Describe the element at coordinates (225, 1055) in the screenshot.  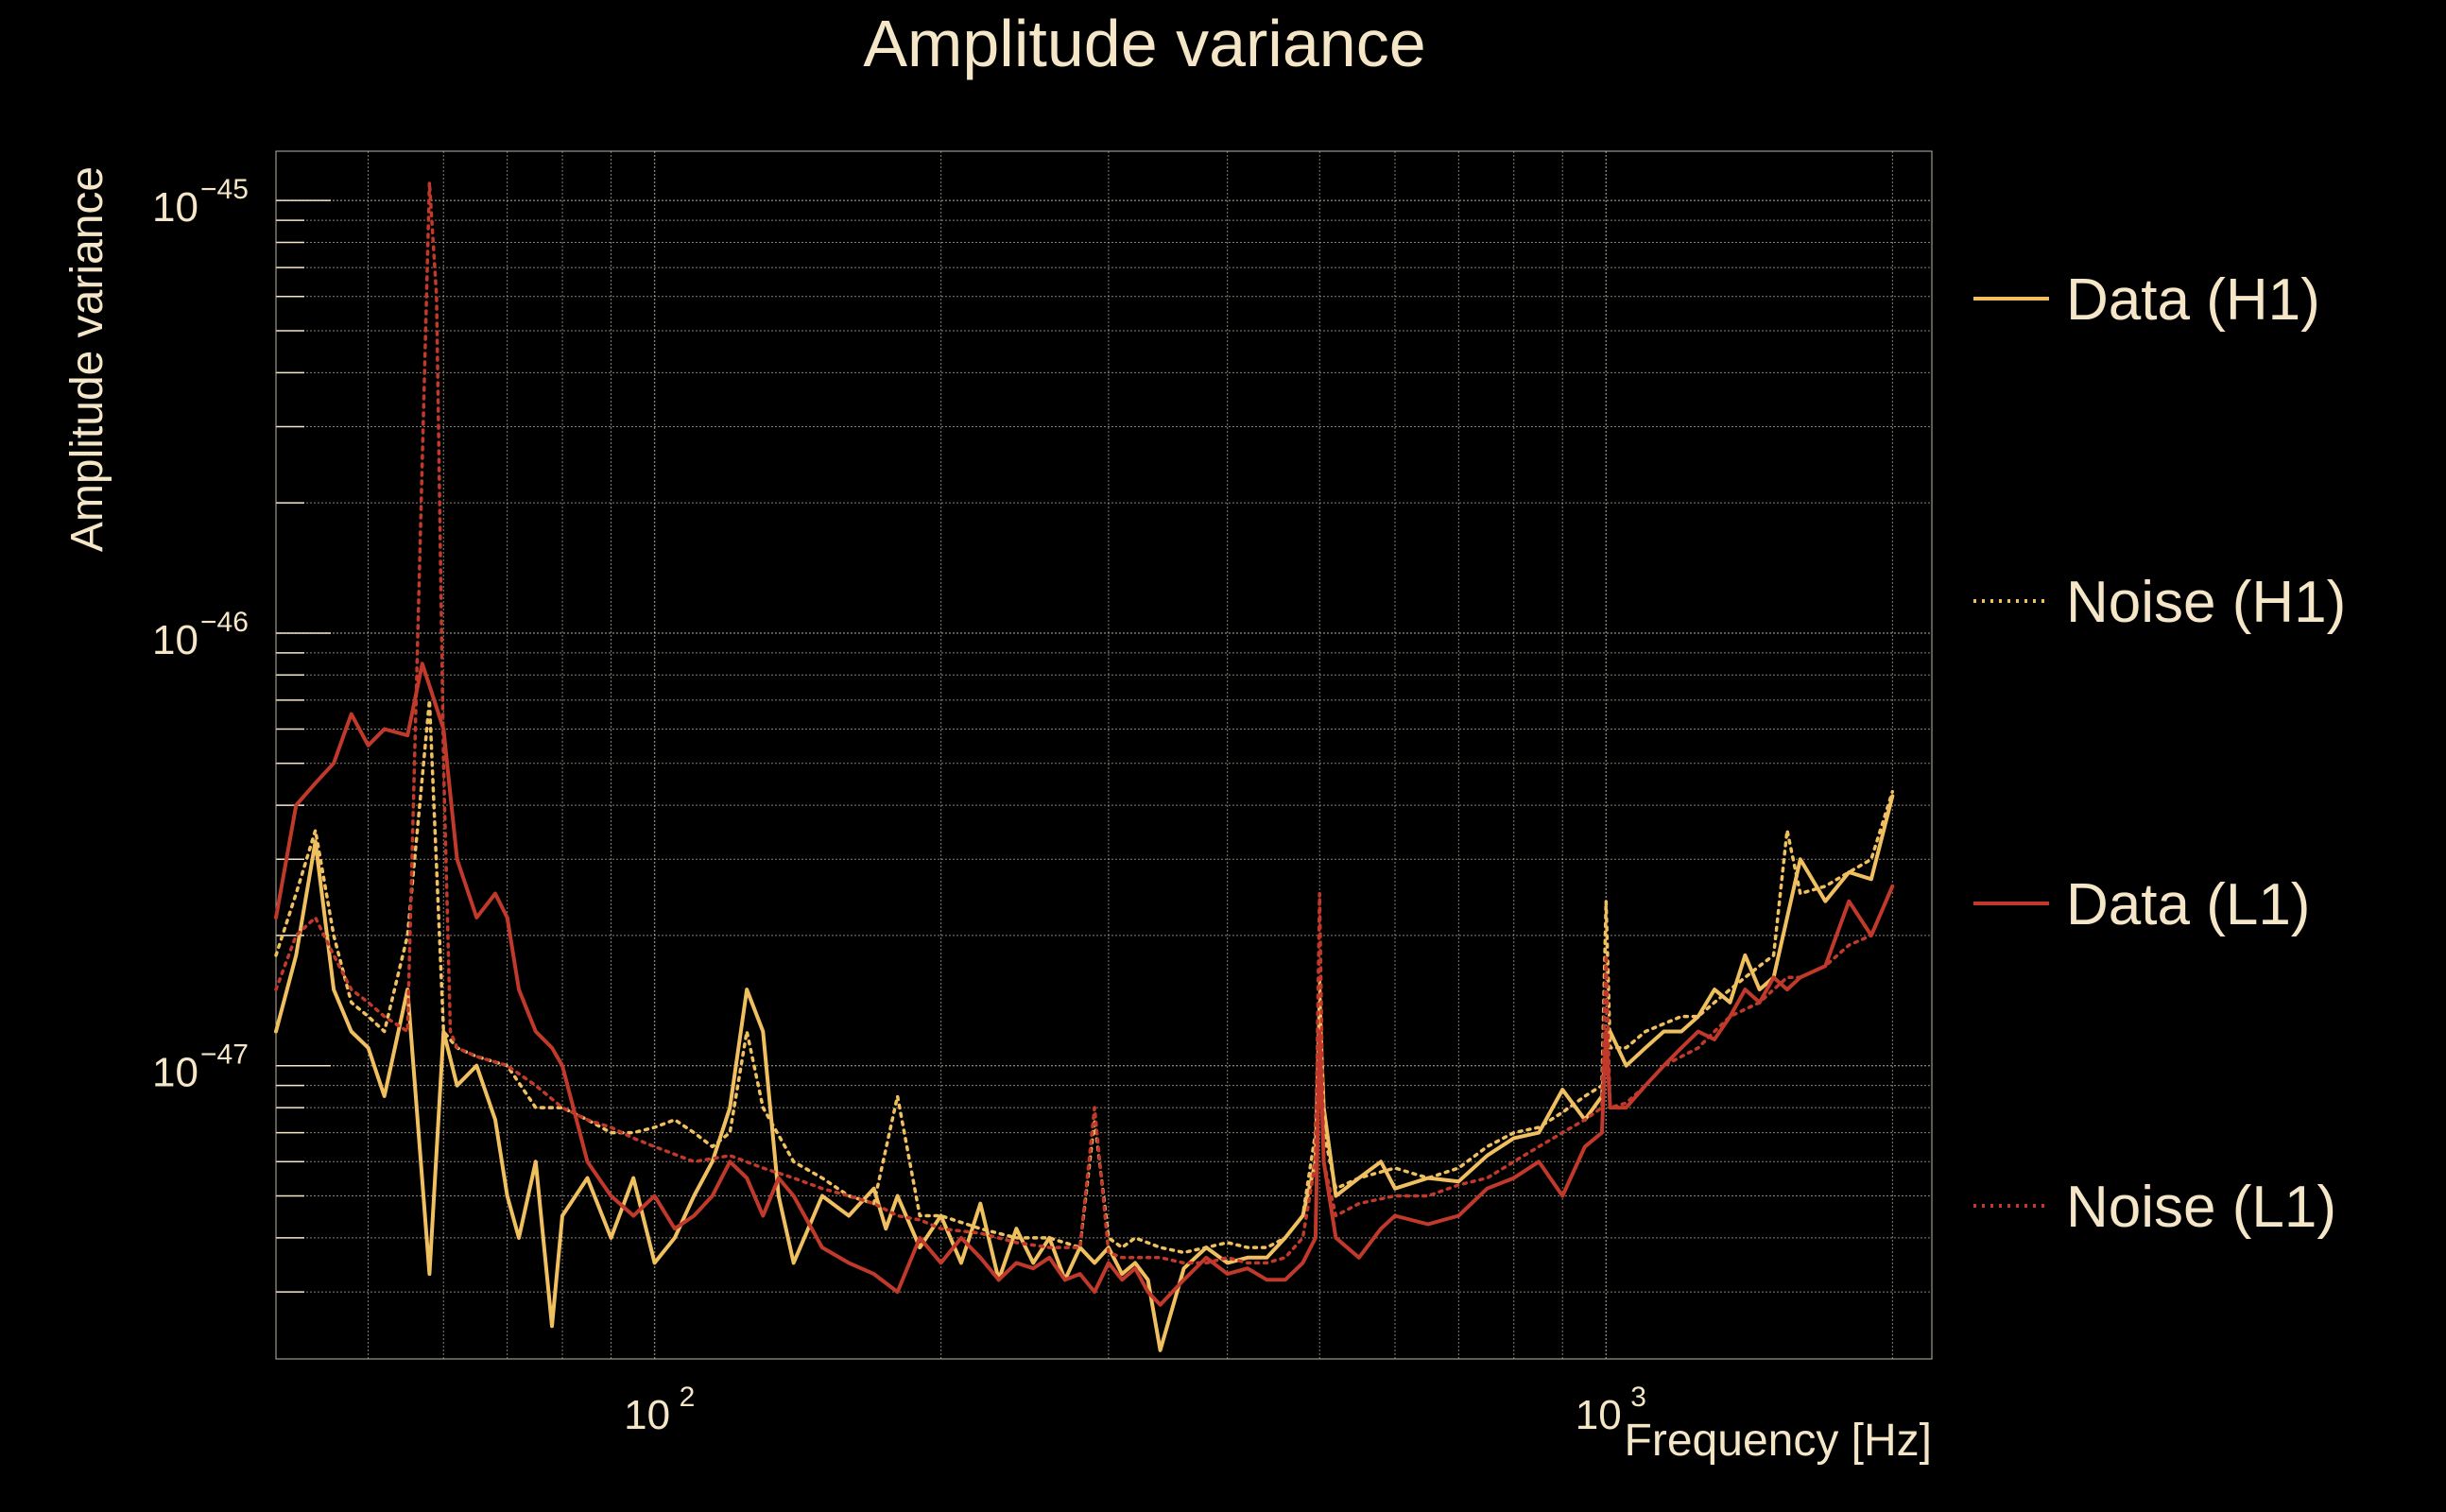
I see `y-tick-exponent: −47` at that location.